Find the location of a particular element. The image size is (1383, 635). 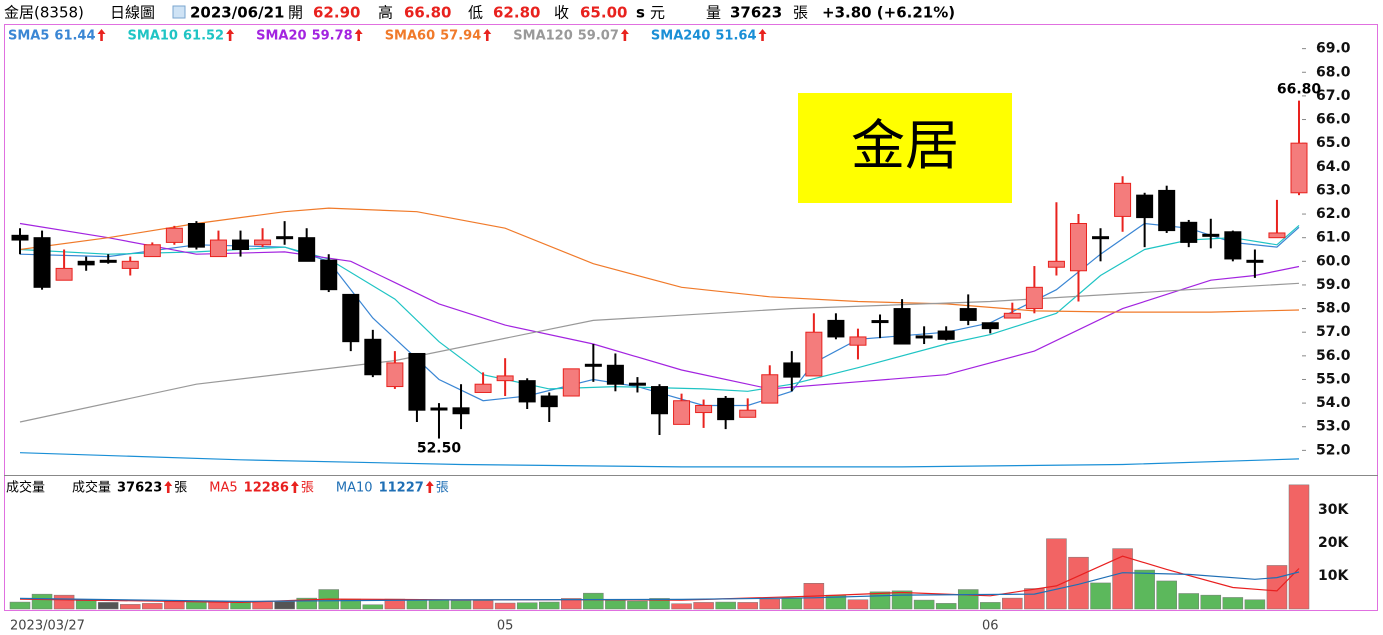

y-tick-label: 52.0 is located at coordinates (1333, 450).